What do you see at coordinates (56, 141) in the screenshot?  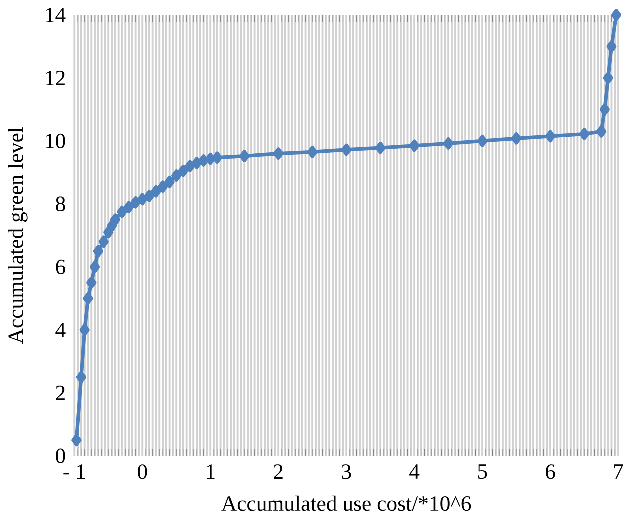 I see `y-tick-label: 10` at bounding box center [56, 141].